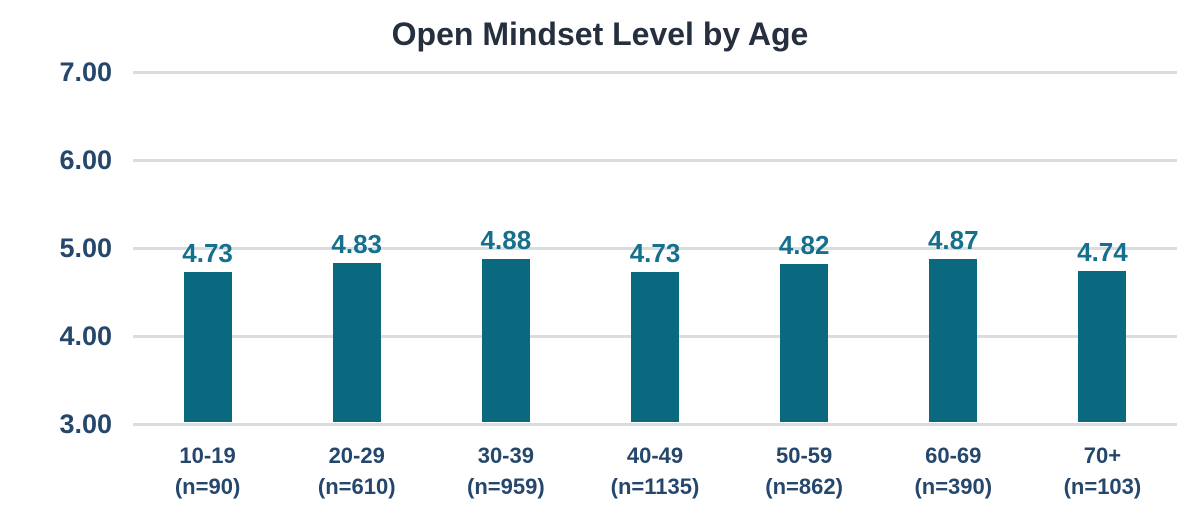 This screenshot has height=523, width=1200. Describe the element at coordinates (953, 455) in the screenshot. I see `x-label-age-range: 60-69` at that location.